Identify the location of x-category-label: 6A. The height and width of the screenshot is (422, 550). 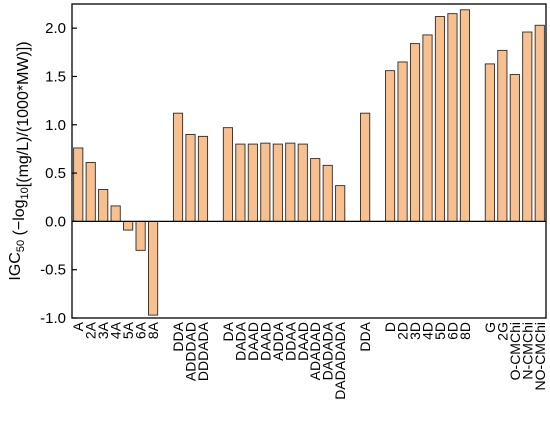
(141, 330).